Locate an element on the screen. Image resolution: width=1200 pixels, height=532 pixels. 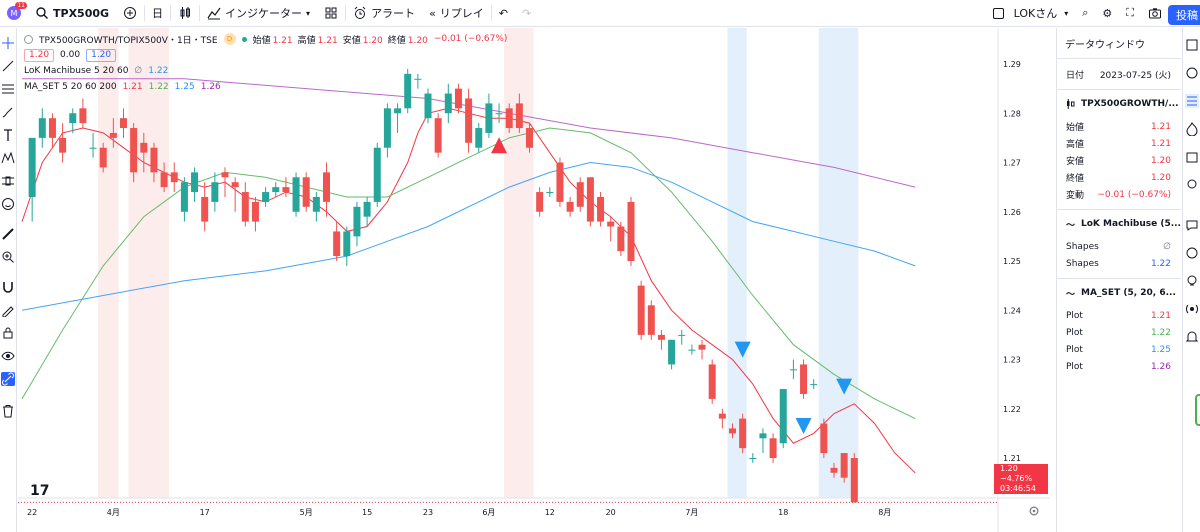
forecast-icon is located at coordinates (8, 181).